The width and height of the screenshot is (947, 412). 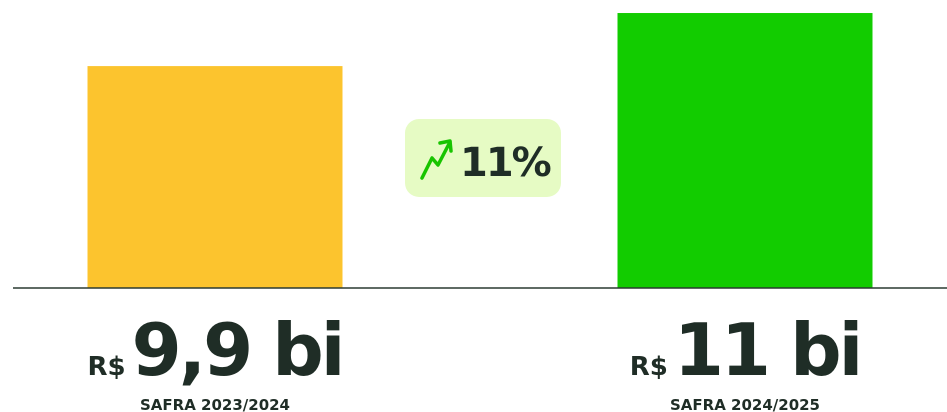 I want to click on change-badge, so click(x=483, y=158).